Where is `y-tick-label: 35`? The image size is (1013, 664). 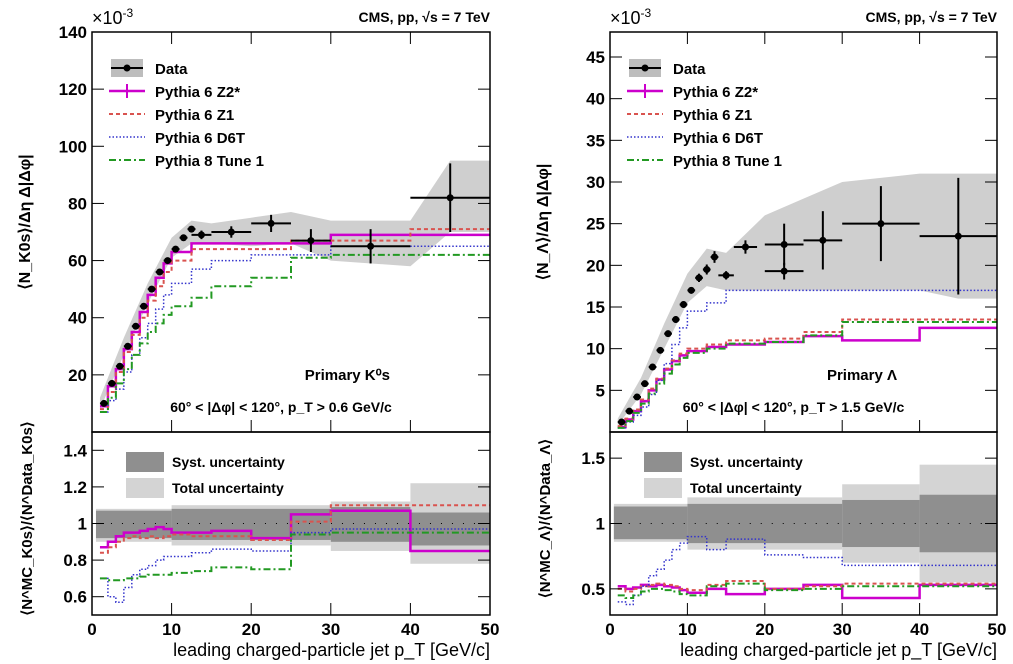
y-tick-label: 35 is located at coordinates (595, 140).